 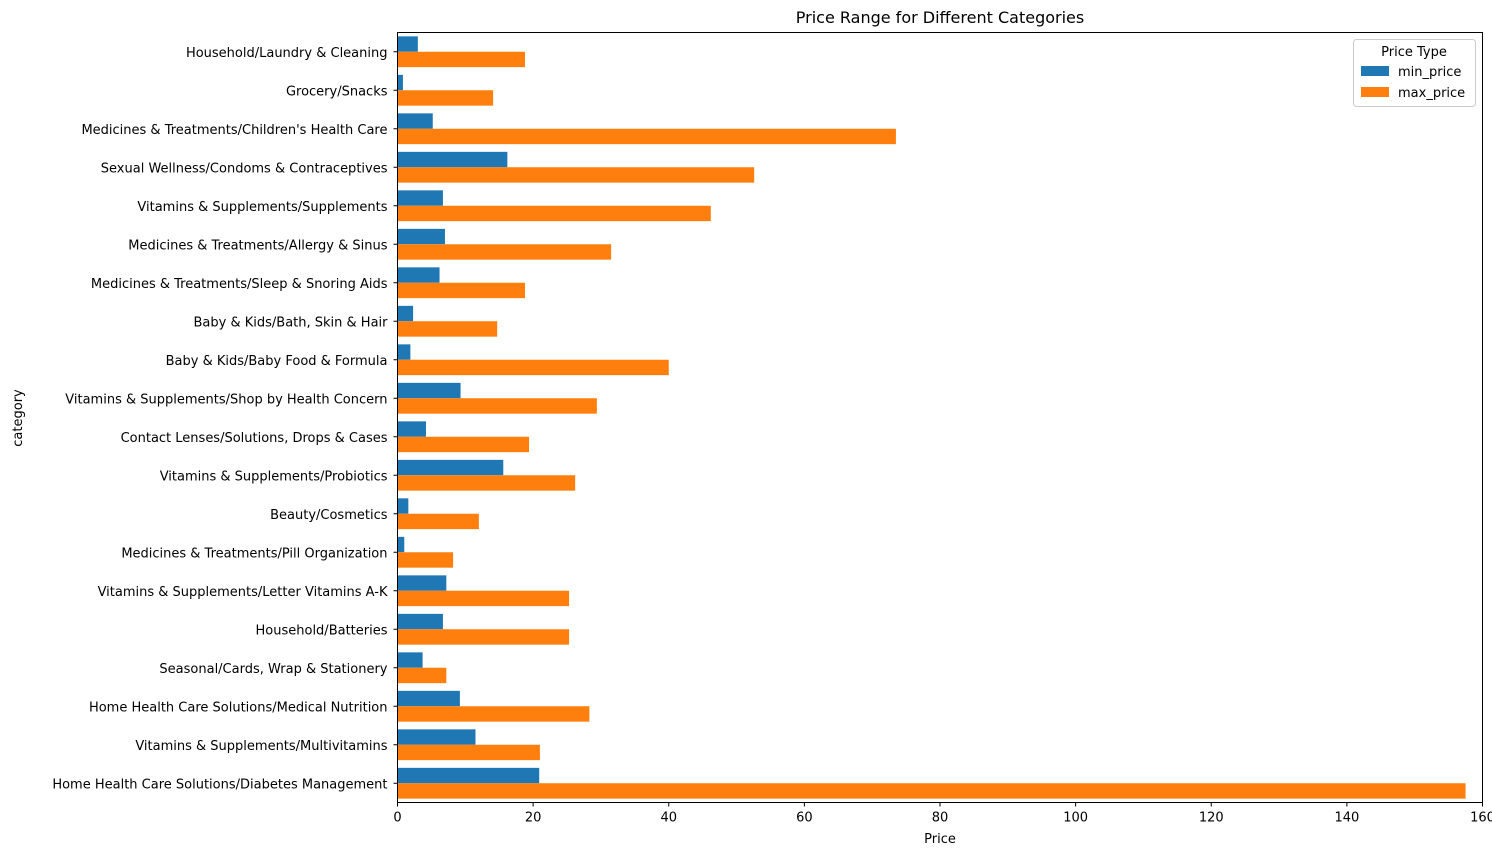 I want to click on y-tick-label: Vitamins & Supplements/Multivitamins, so click(x=261, y=746).